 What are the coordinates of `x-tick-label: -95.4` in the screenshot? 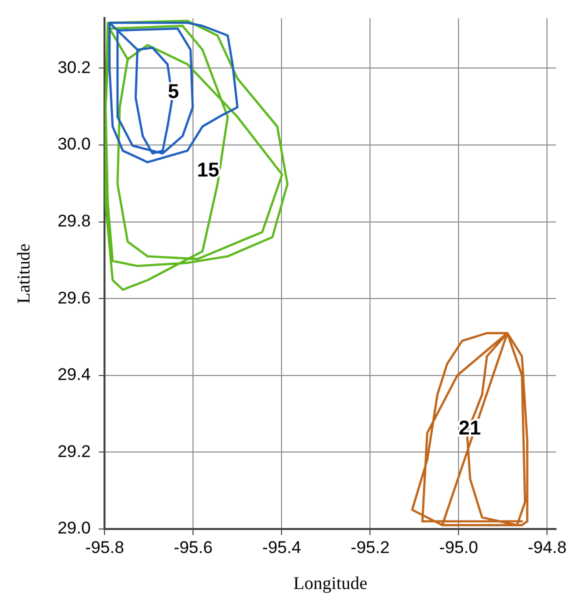 It's located at (282, 547).